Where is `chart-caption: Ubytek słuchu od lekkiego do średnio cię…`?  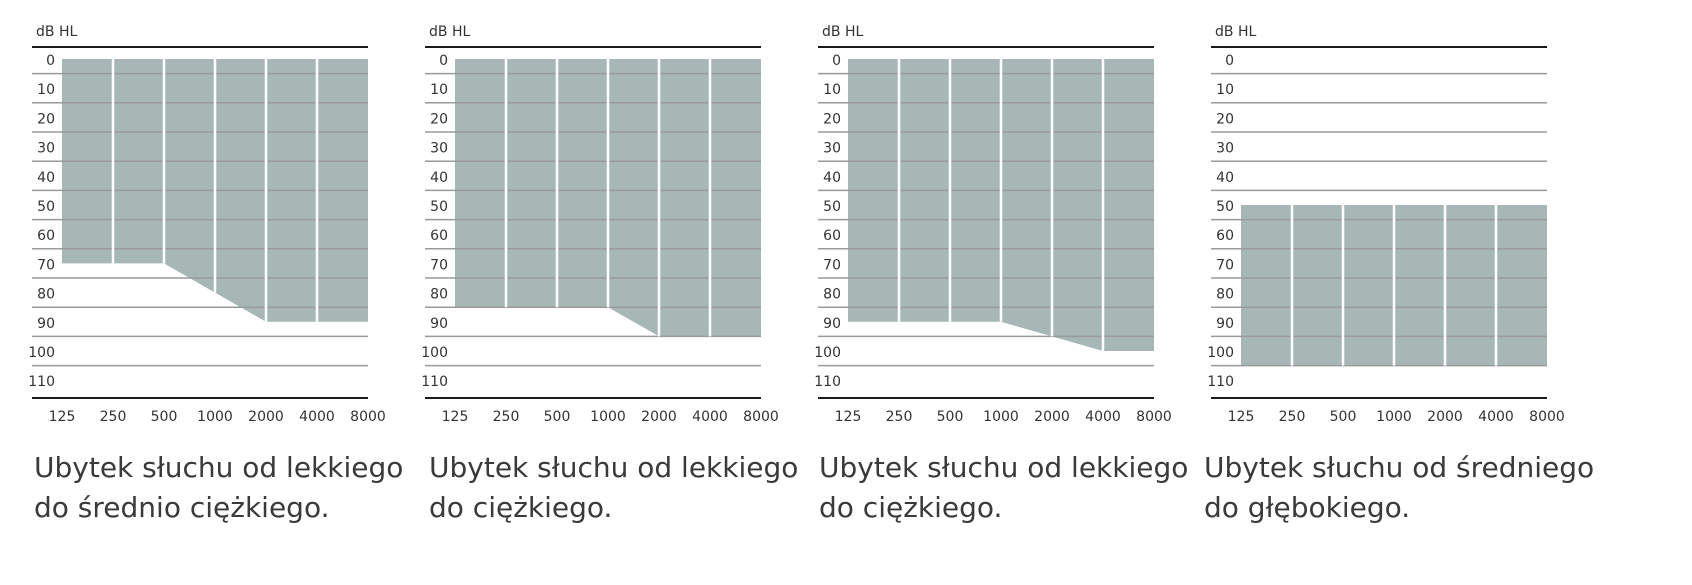 chart-caption: Ubytek słuchu od lekkiego do średnio cię… is located at coordinates (218, 488).